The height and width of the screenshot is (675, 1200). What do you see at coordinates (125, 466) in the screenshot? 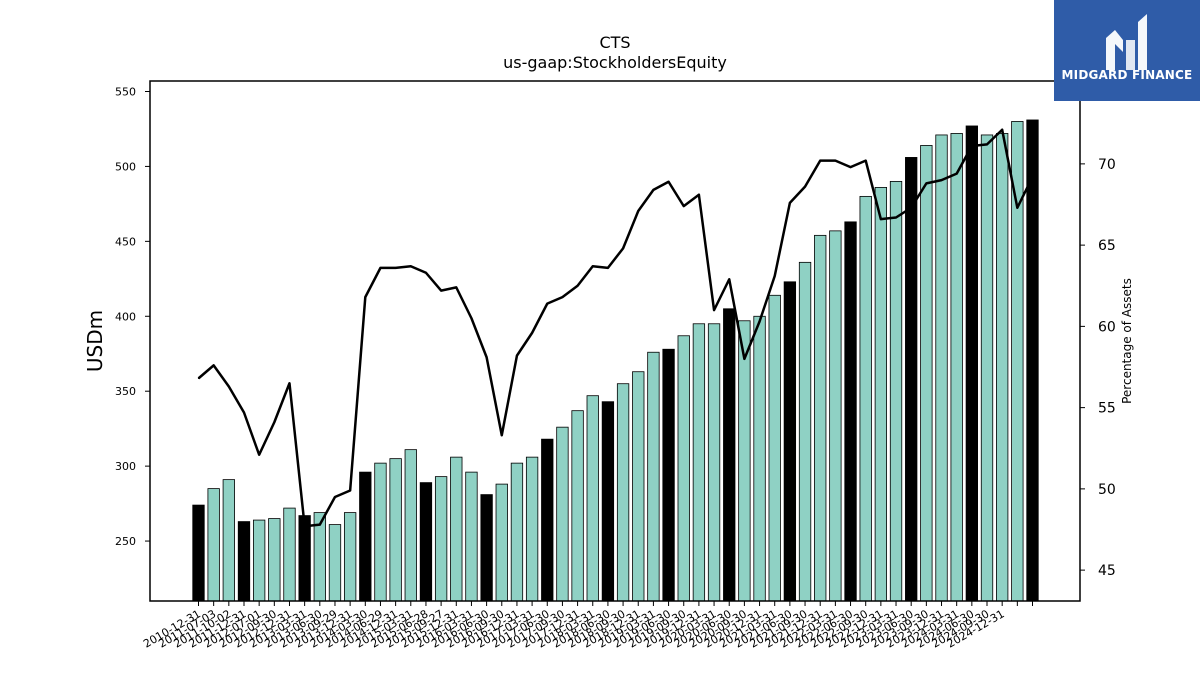
I see `y-tick-label: 300` at bounding box center [125, 466].